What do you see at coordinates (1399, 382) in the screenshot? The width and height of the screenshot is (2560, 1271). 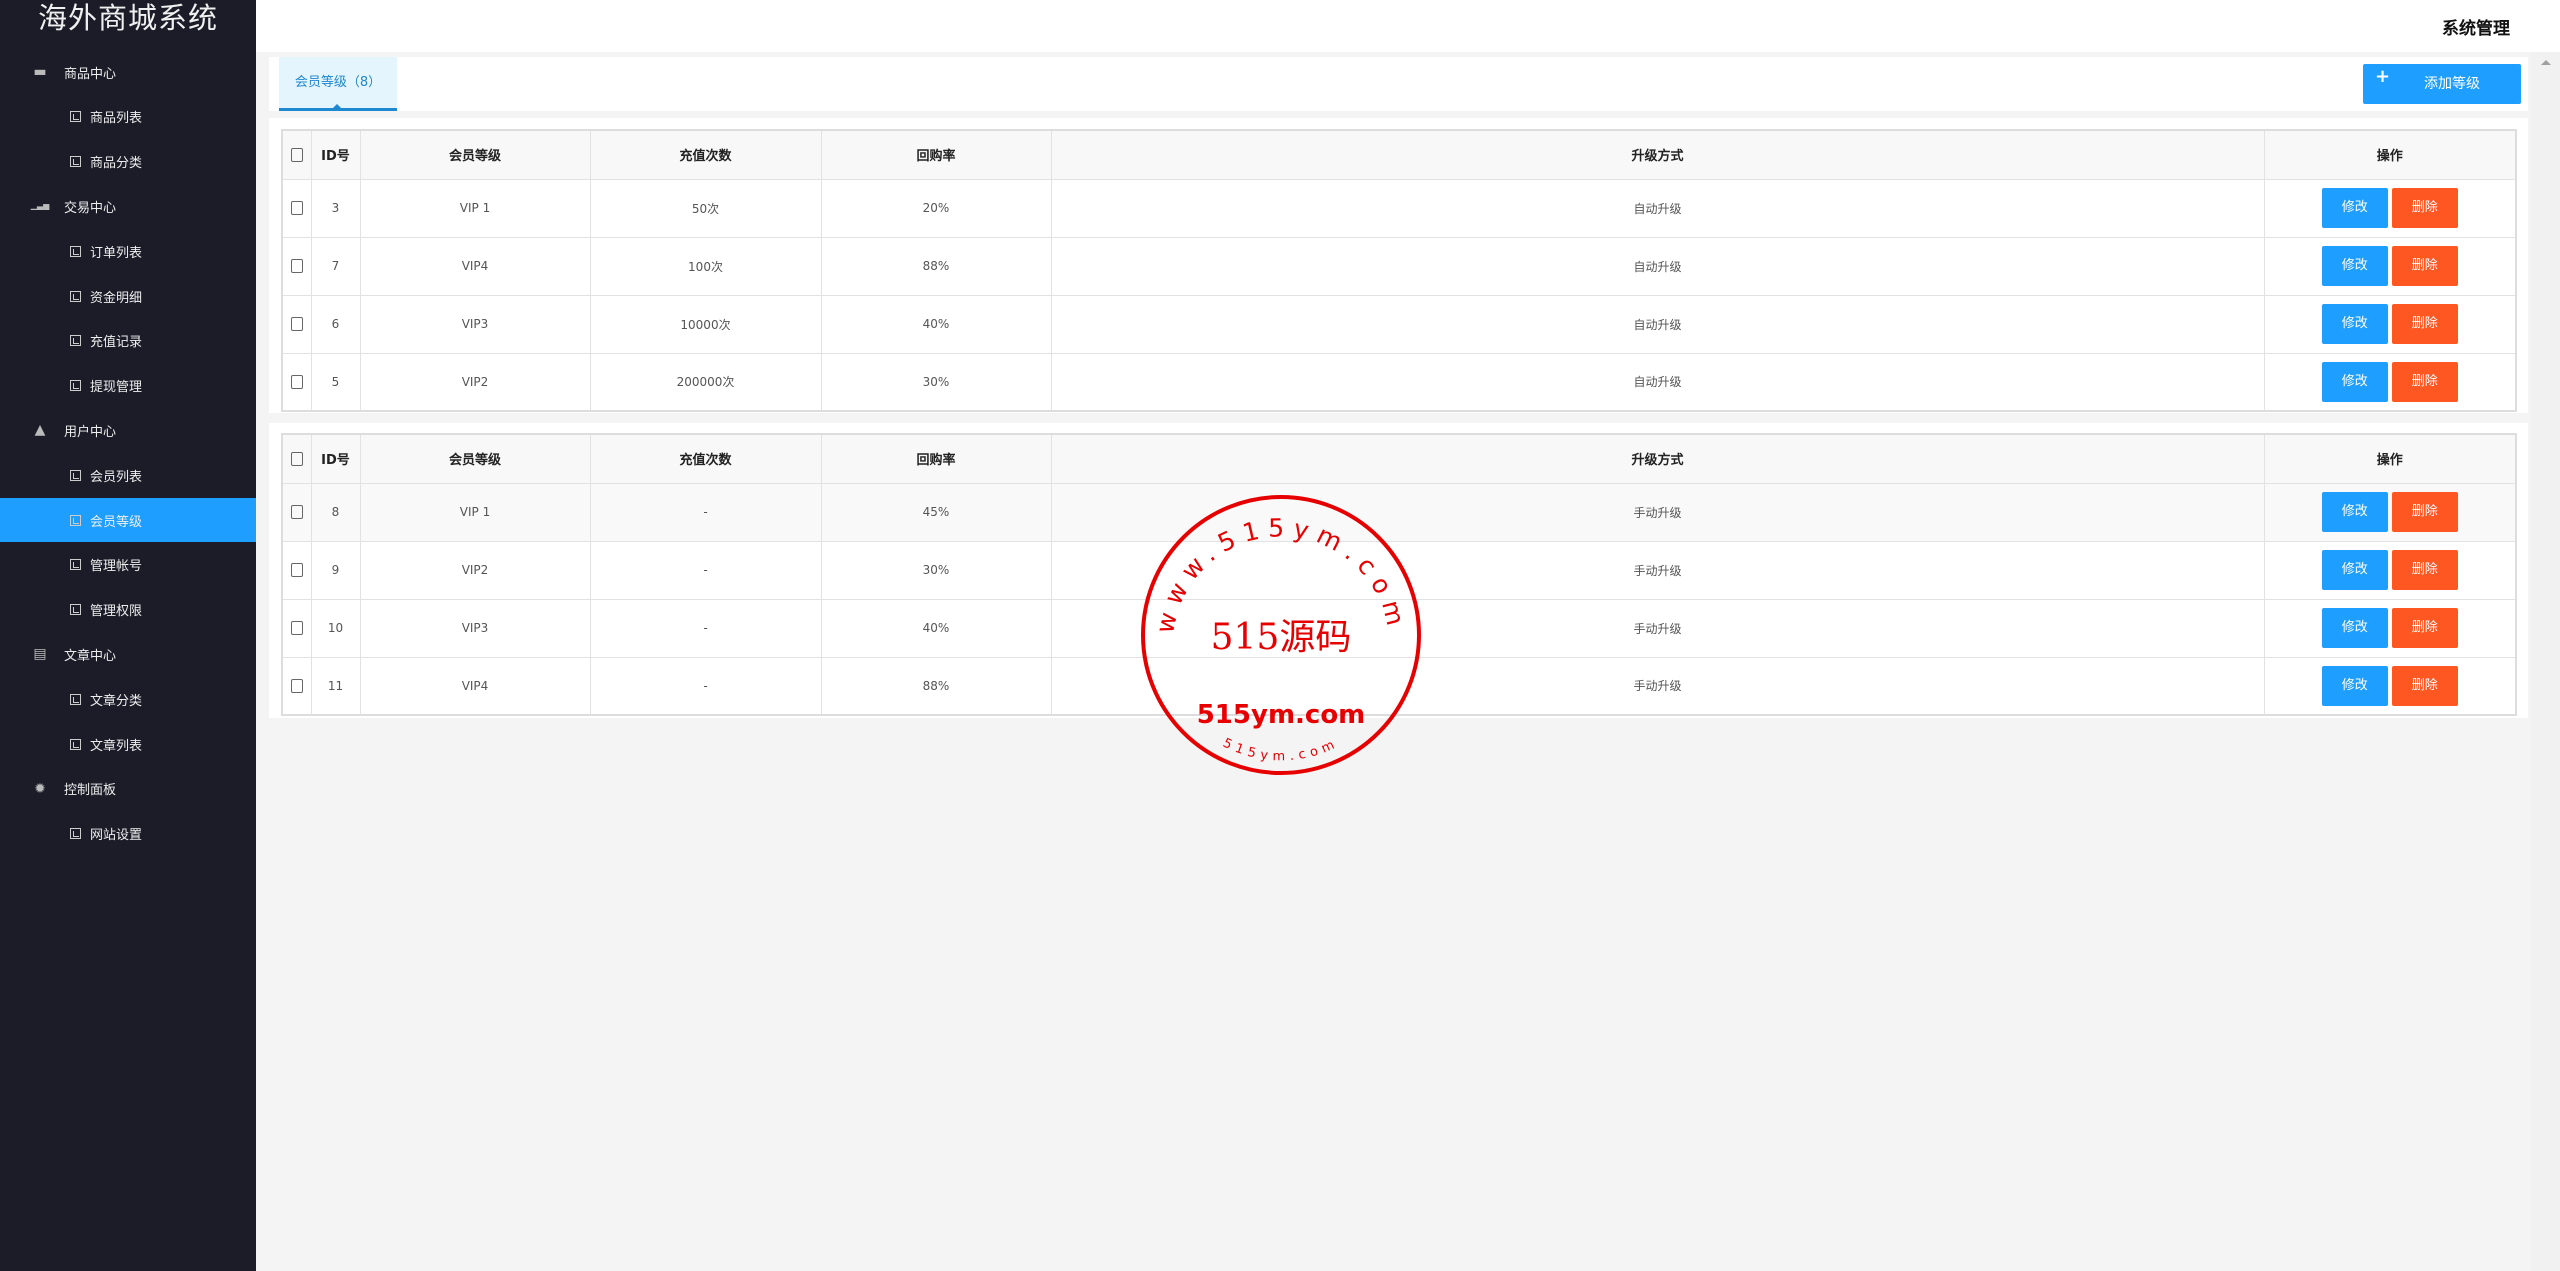 I see `table-row: 5 VIP2 200000次 30% 自动升级 修改 删除` at bounding box center [1399, 382].